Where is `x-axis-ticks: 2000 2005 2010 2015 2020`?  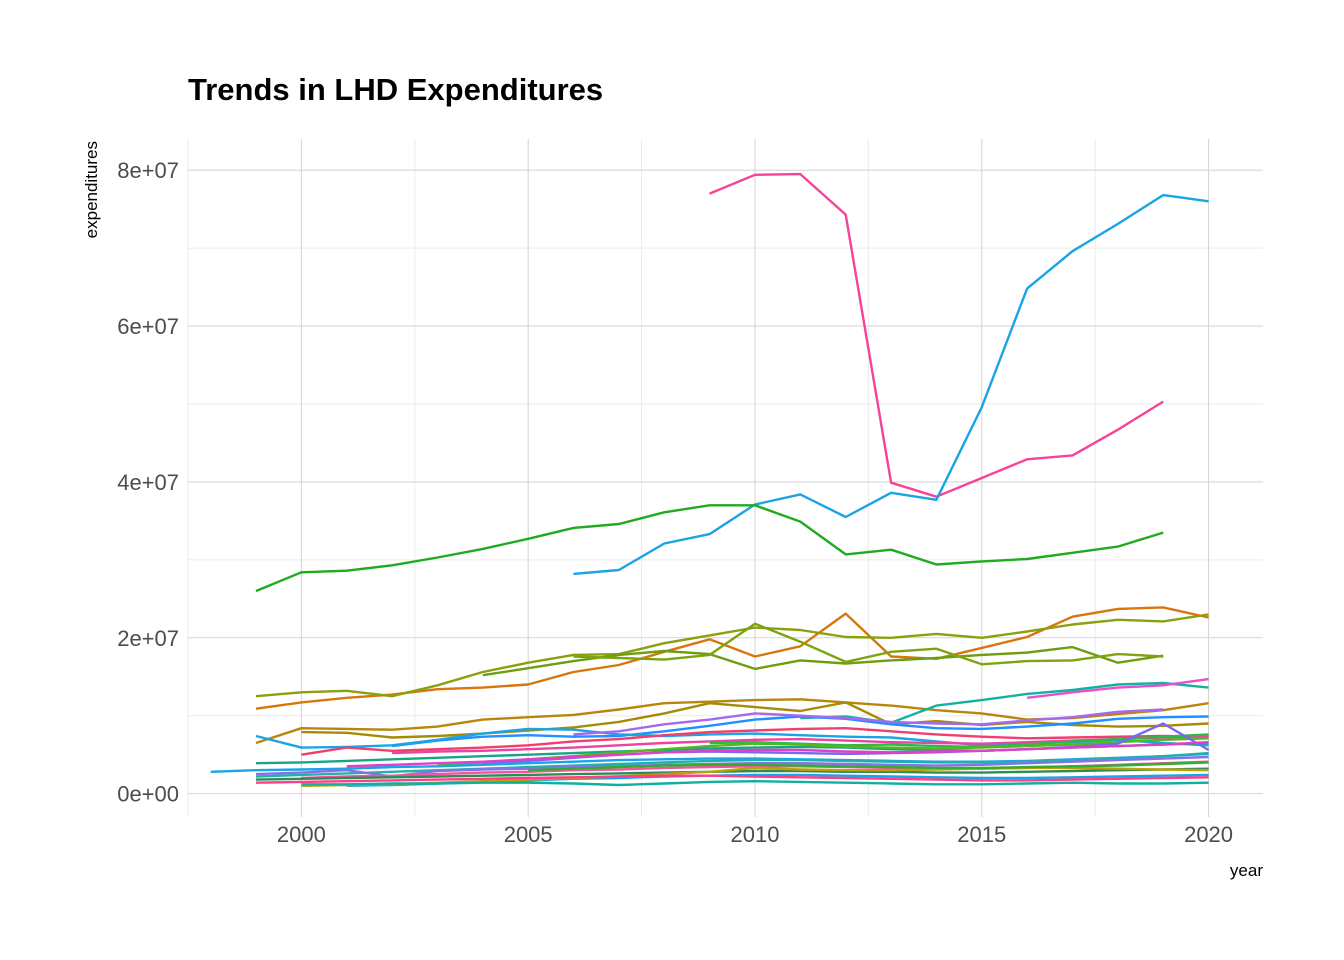 x-axis-ticks: 2000 2005 2010 2015 2020 is located at coordinates (755, 834).